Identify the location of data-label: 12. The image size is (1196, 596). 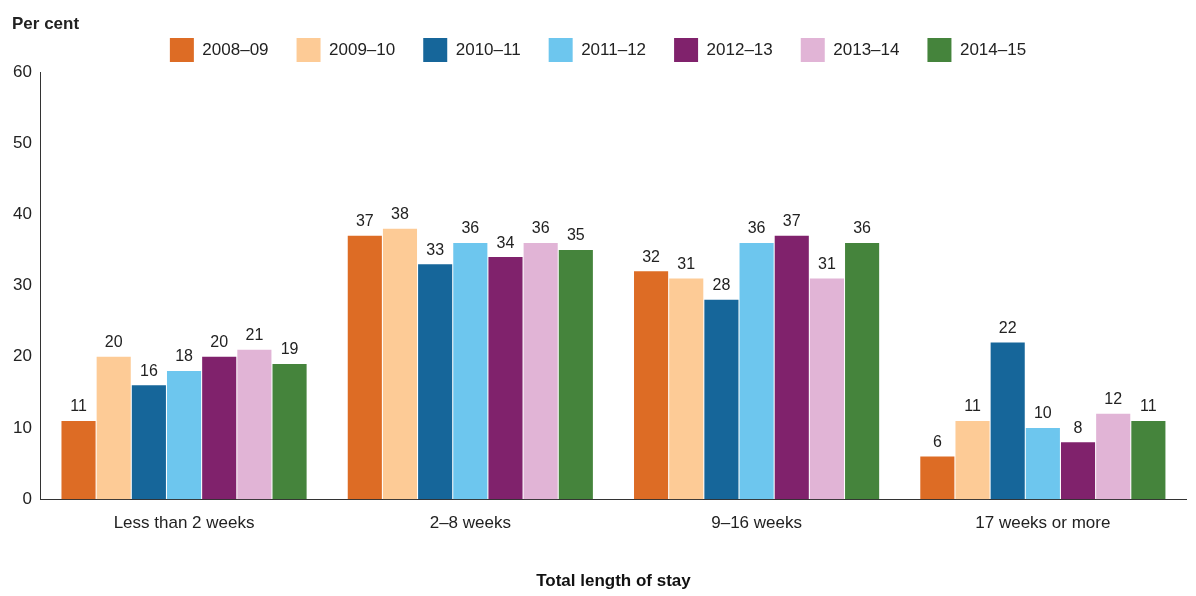
(1113, 399).